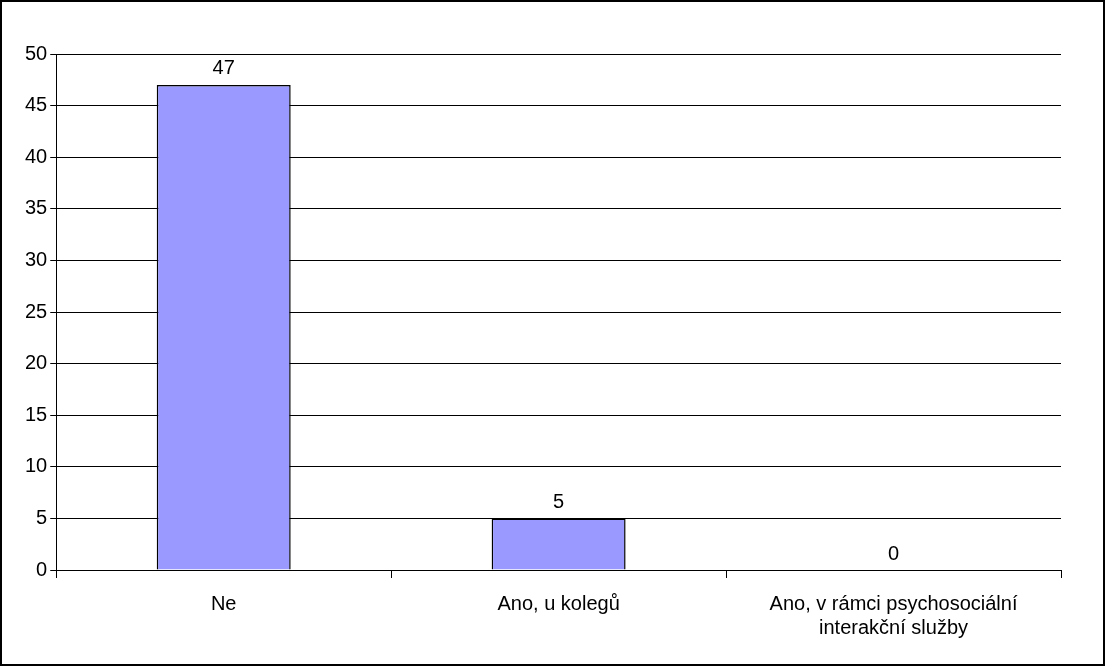 The height and width of the screenshot is (666, 1105). I want to click on x-tick-label: Ano, v rámci psychosociální interakční služby, so click(893, 614).